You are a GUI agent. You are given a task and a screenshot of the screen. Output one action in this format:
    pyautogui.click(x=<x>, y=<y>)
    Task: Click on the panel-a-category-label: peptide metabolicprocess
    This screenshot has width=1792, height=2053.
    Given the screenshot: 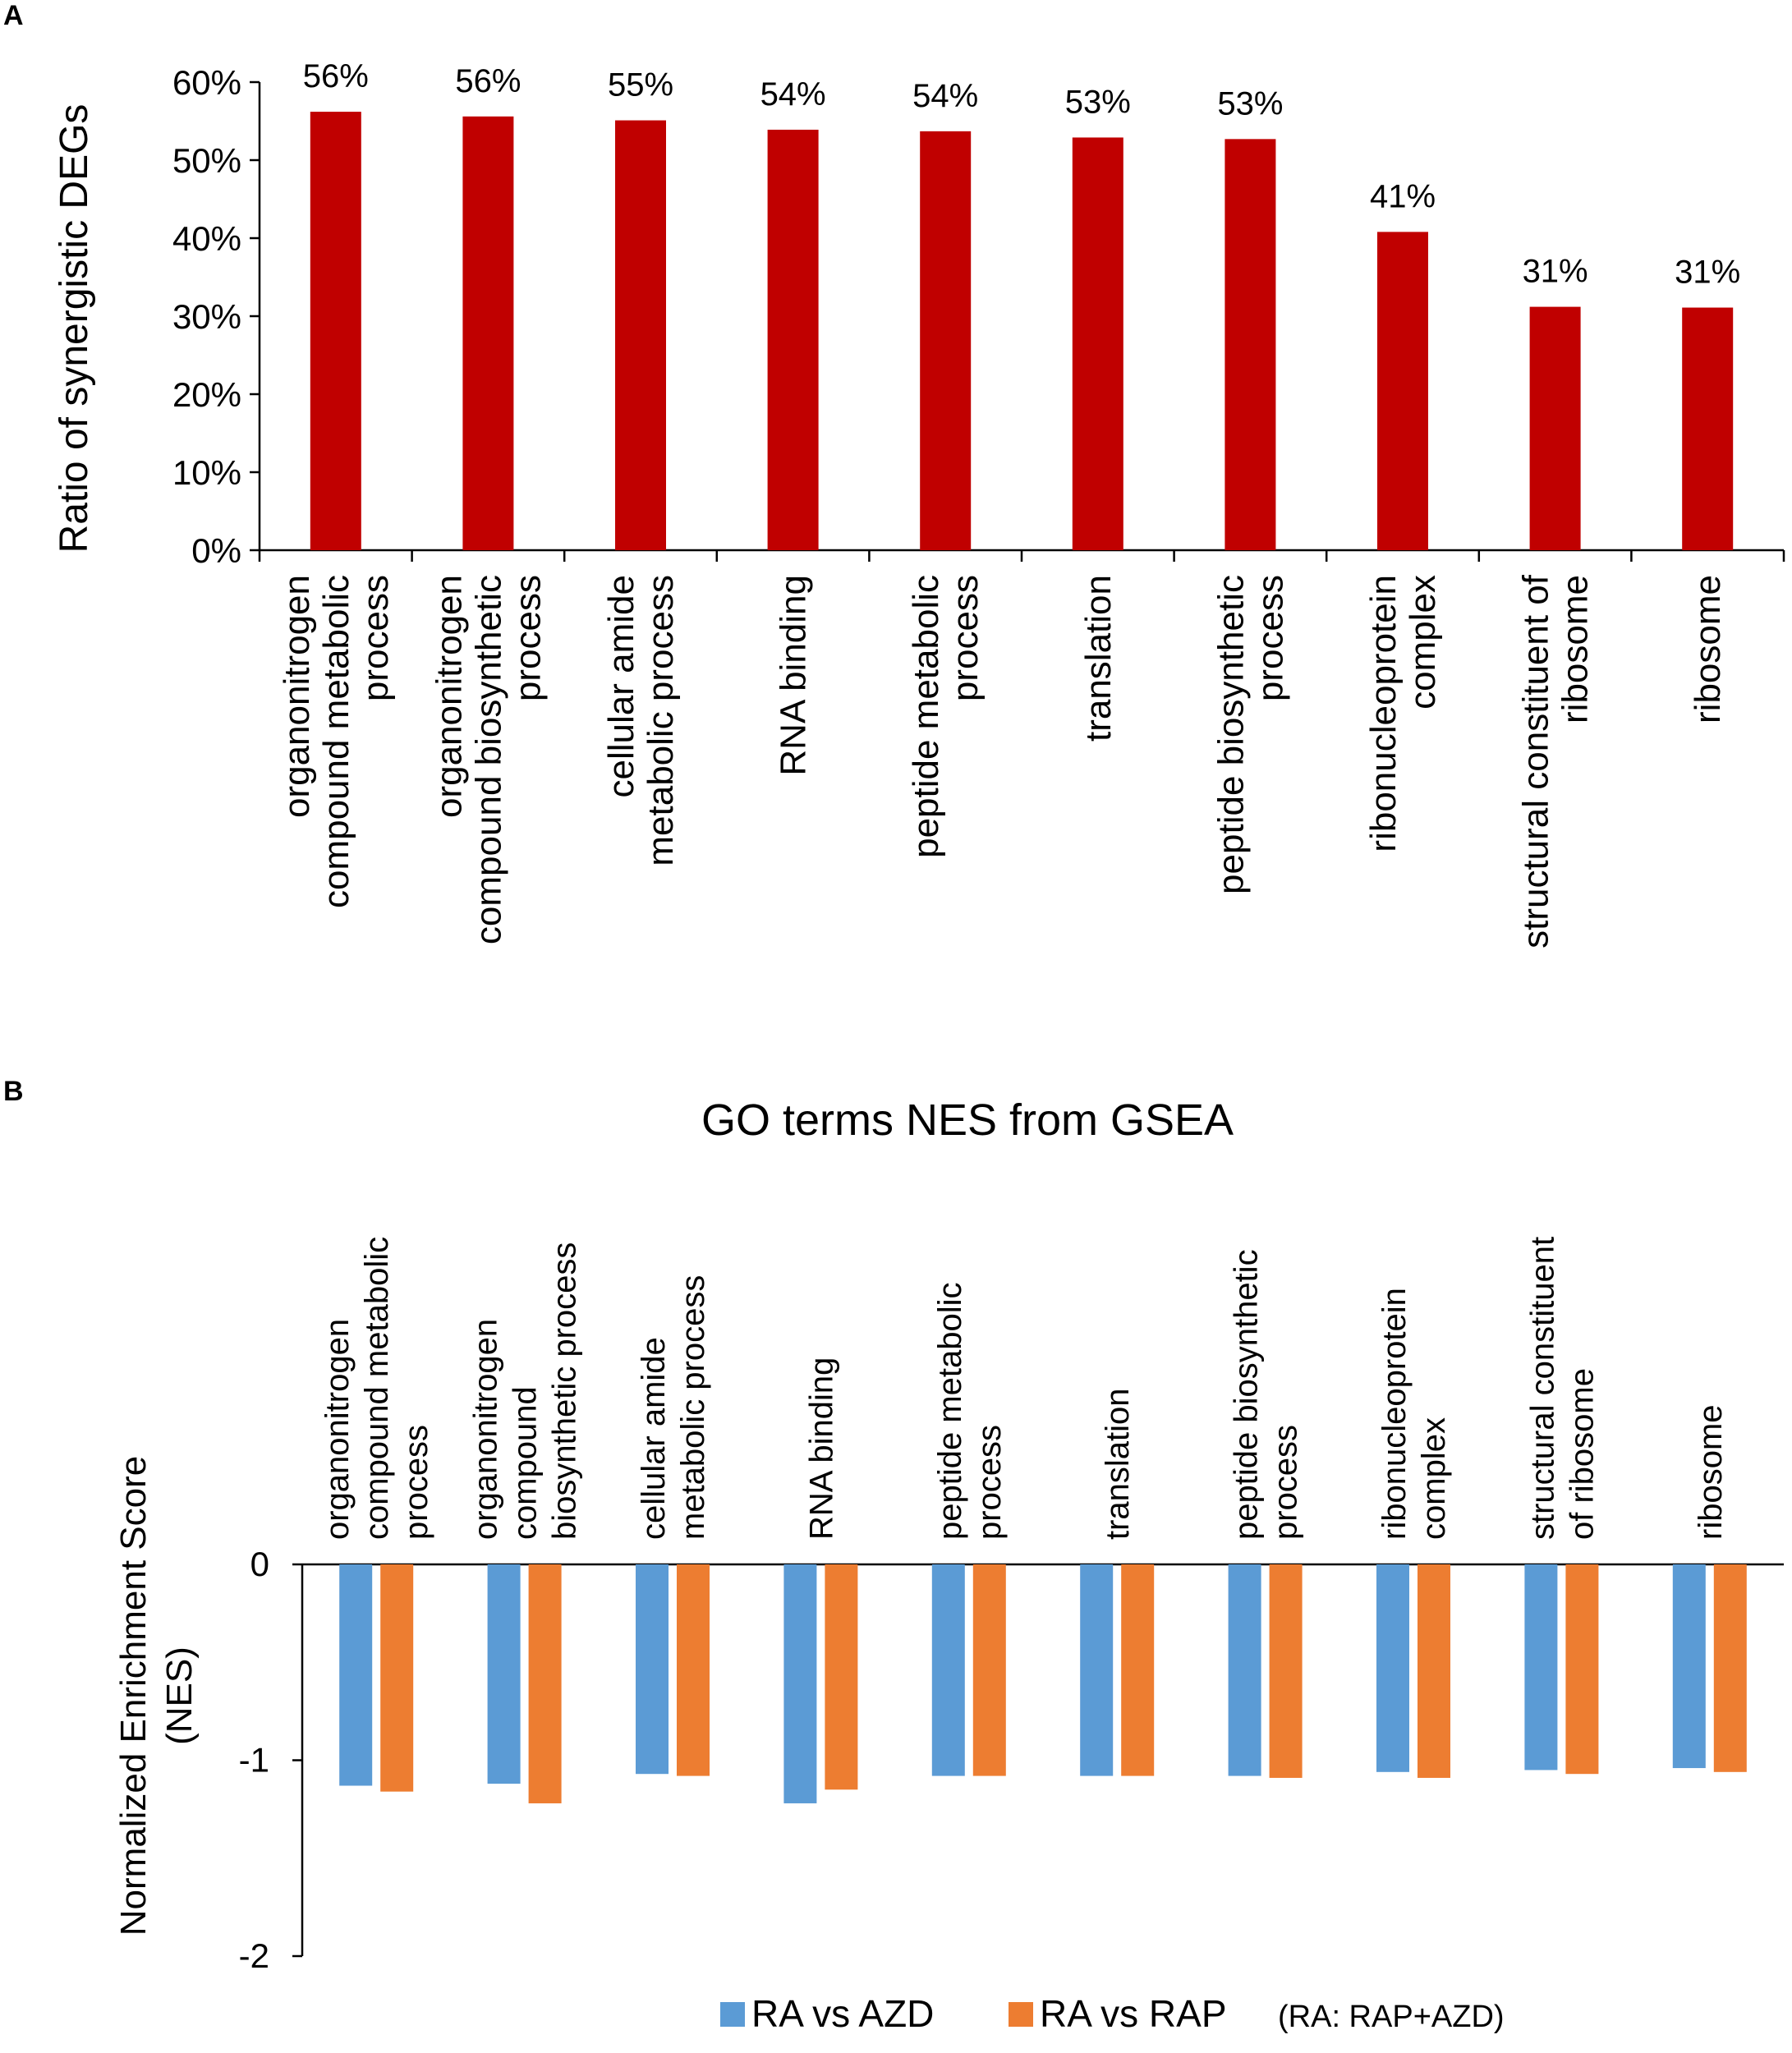 What is the action you would take?
    pyautogui.click(x=946, y=717)
    